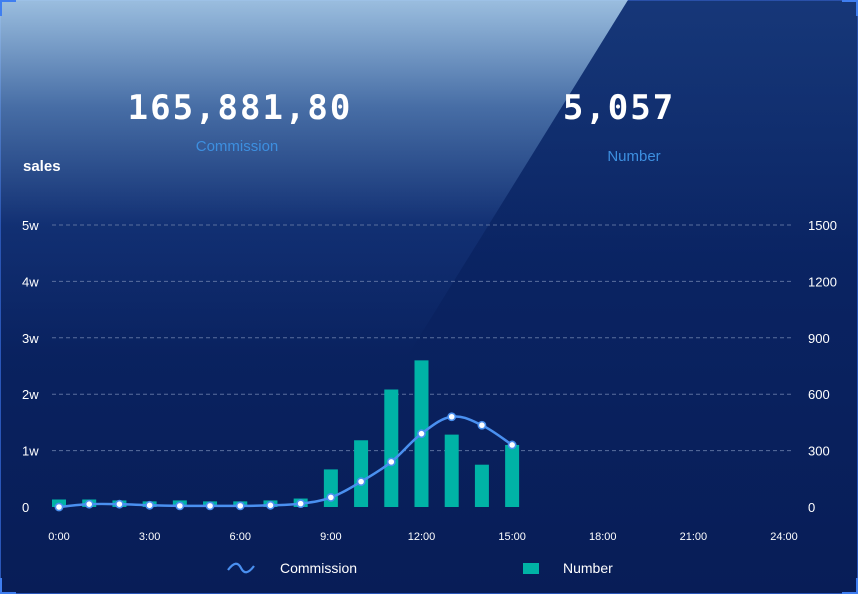 This screenshot has width=858, height=594. Describe the element at coordinates (819, 451) in the screenshot. I see `y-right-tick-label: 300` at that location.